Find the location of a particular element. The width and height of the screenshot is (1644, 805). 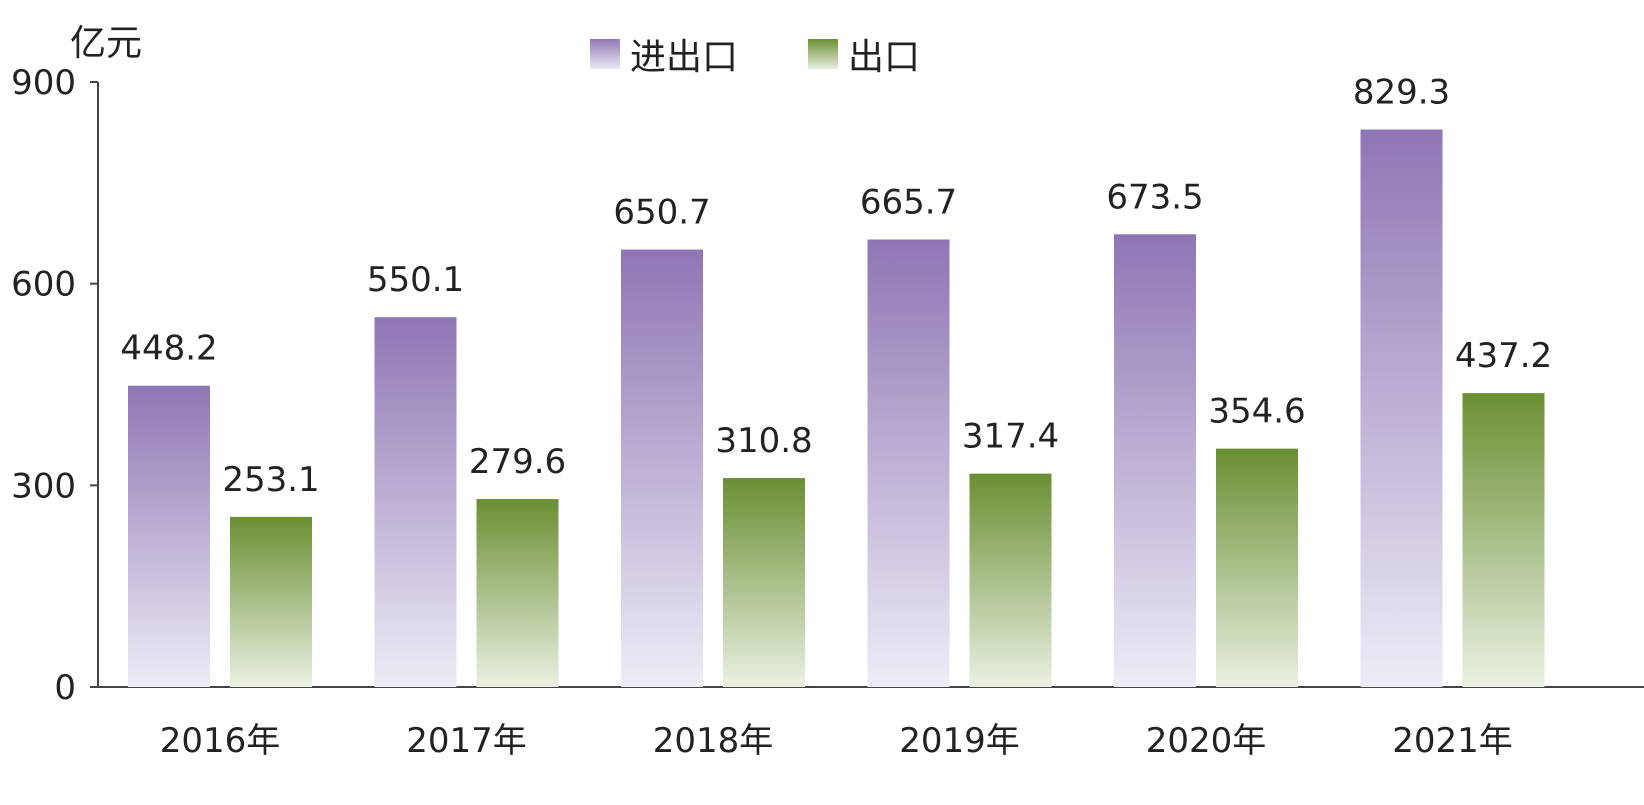

data-label: 310.8 is located at coordinates (763, 441).